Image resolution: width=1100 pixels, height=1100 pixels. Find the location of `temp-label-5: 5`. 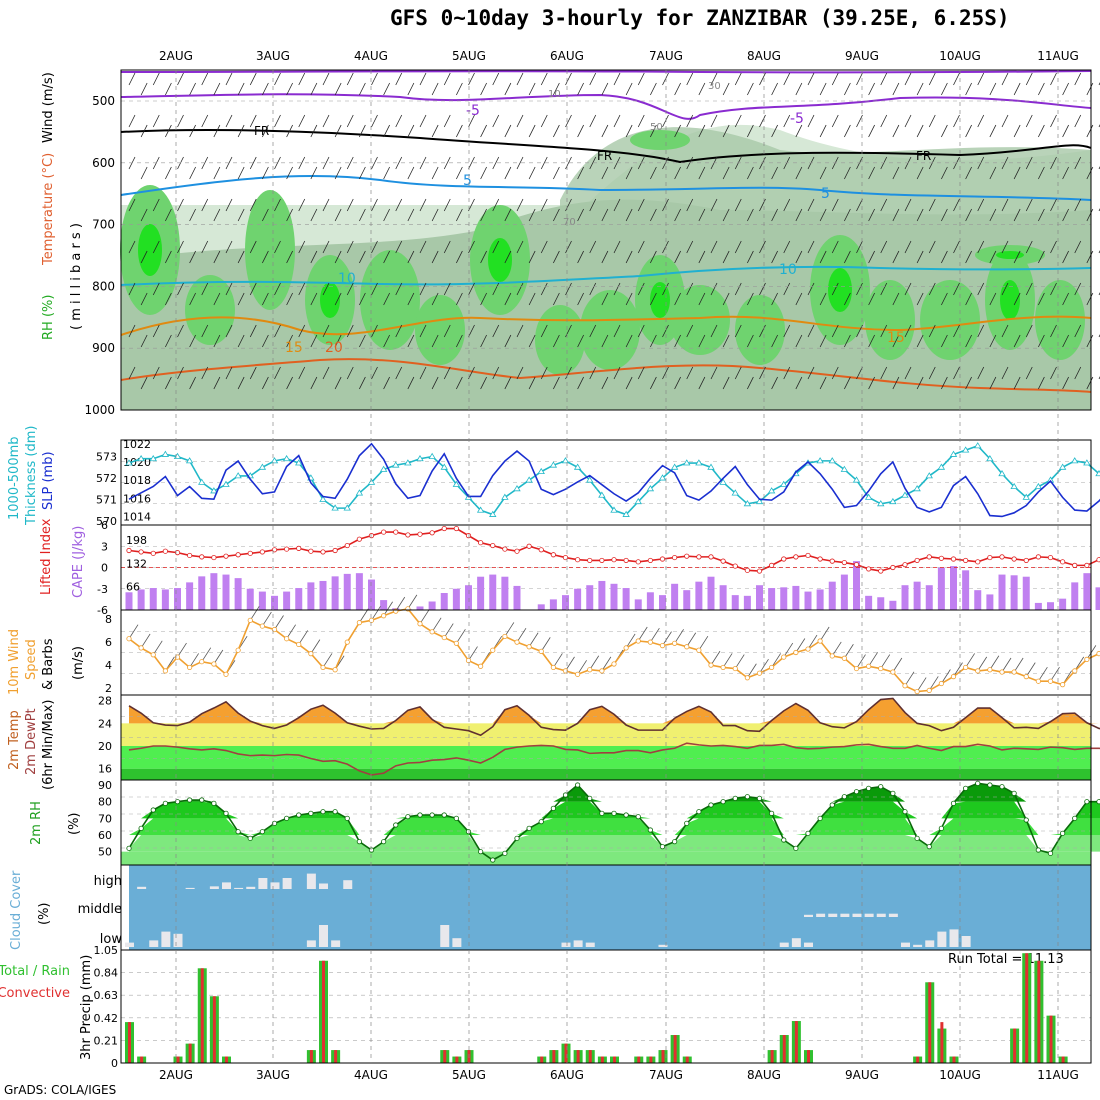

temp-label-5: 5 is located at coordinates (825, 194).